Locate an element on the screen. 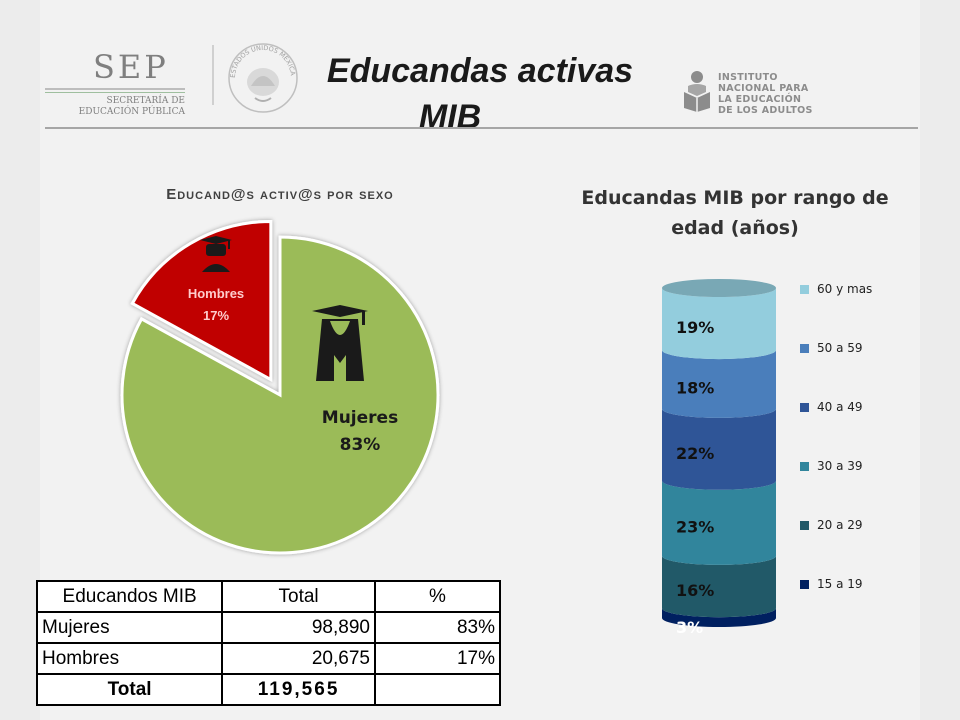 This screenshot has height=720, width=960. table-cell-label: Mujeres is located at coordinates (129, 627).